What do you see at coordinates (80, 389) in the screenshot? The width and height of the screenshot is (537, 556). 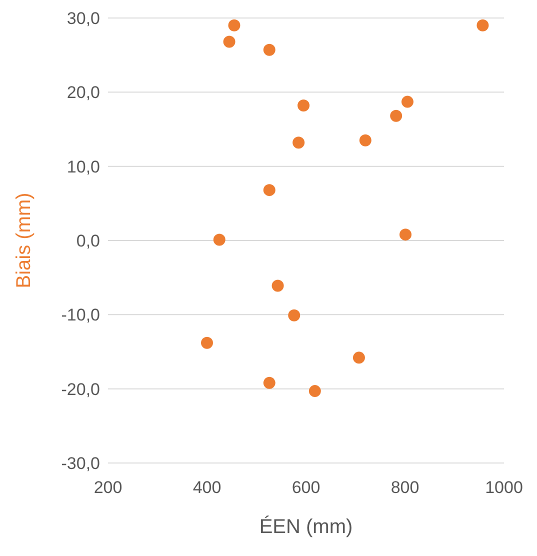 I see `y-tick-label: -20,0` at bounding box center [80, 389].